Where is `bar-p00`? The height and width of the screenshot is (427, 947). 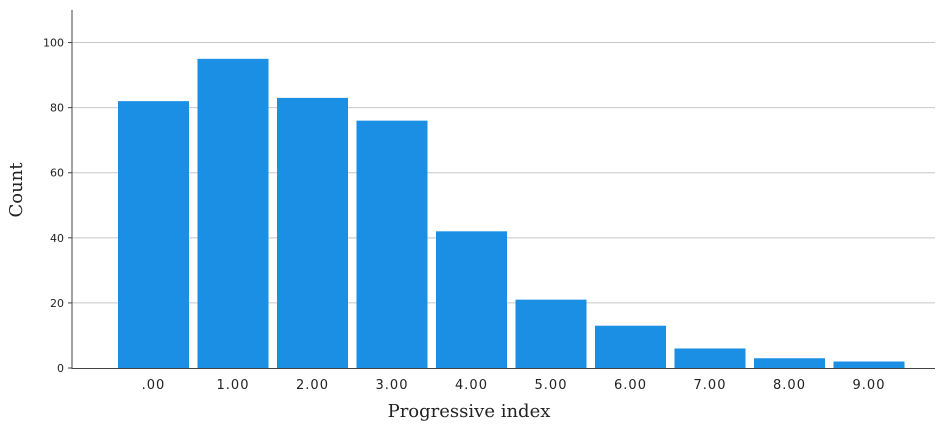
bar-p00 is located at coordinates (153, 235).